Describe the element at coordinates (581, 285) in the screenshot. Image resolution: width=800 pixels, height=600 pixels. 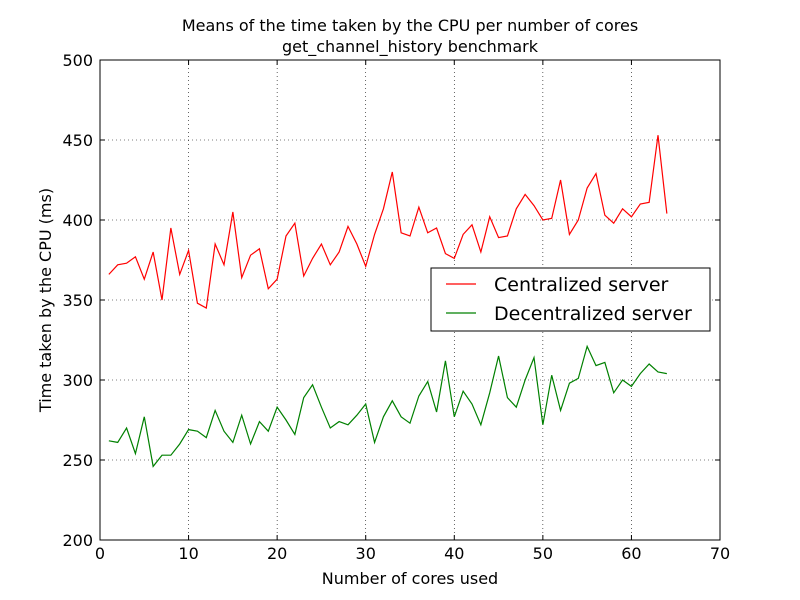
I see `legend-label-centralized: Centralized server` at that location.